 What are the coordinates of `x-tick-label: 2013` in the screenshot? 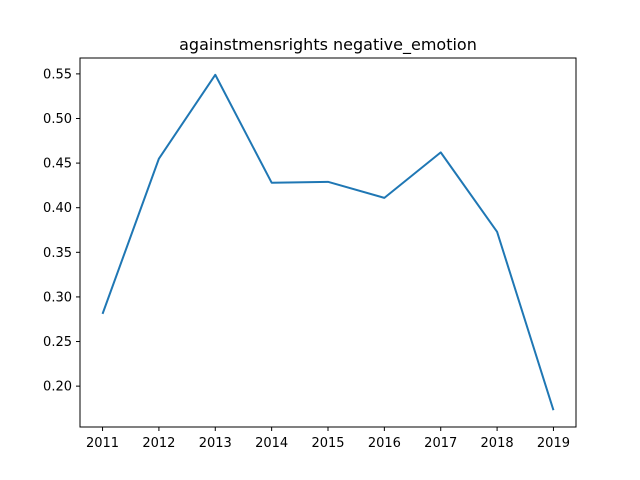 It's located at (215, 443).